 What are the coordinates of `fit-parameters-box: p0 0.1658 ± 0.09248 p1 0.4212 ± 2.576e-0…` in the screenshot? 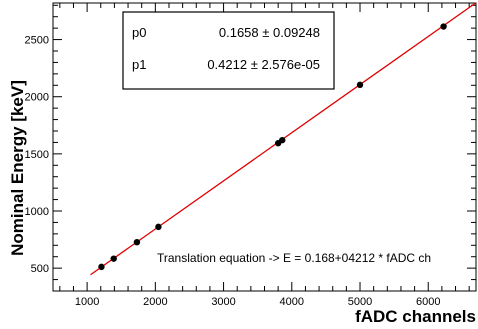 It's located at (228, 50).